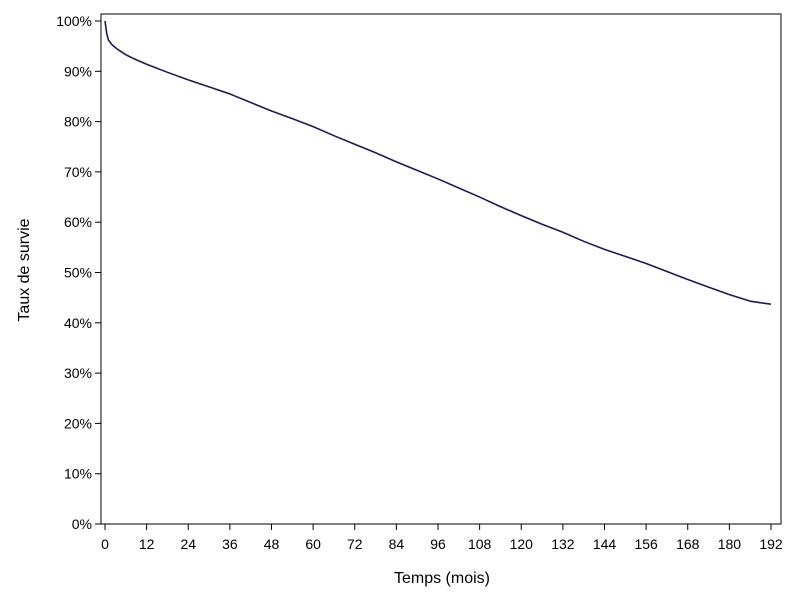  What do you see at coordinates (74, 21) in the screenshot?
I see `y-tick-label: 100%` at bounding box center [74, 21].